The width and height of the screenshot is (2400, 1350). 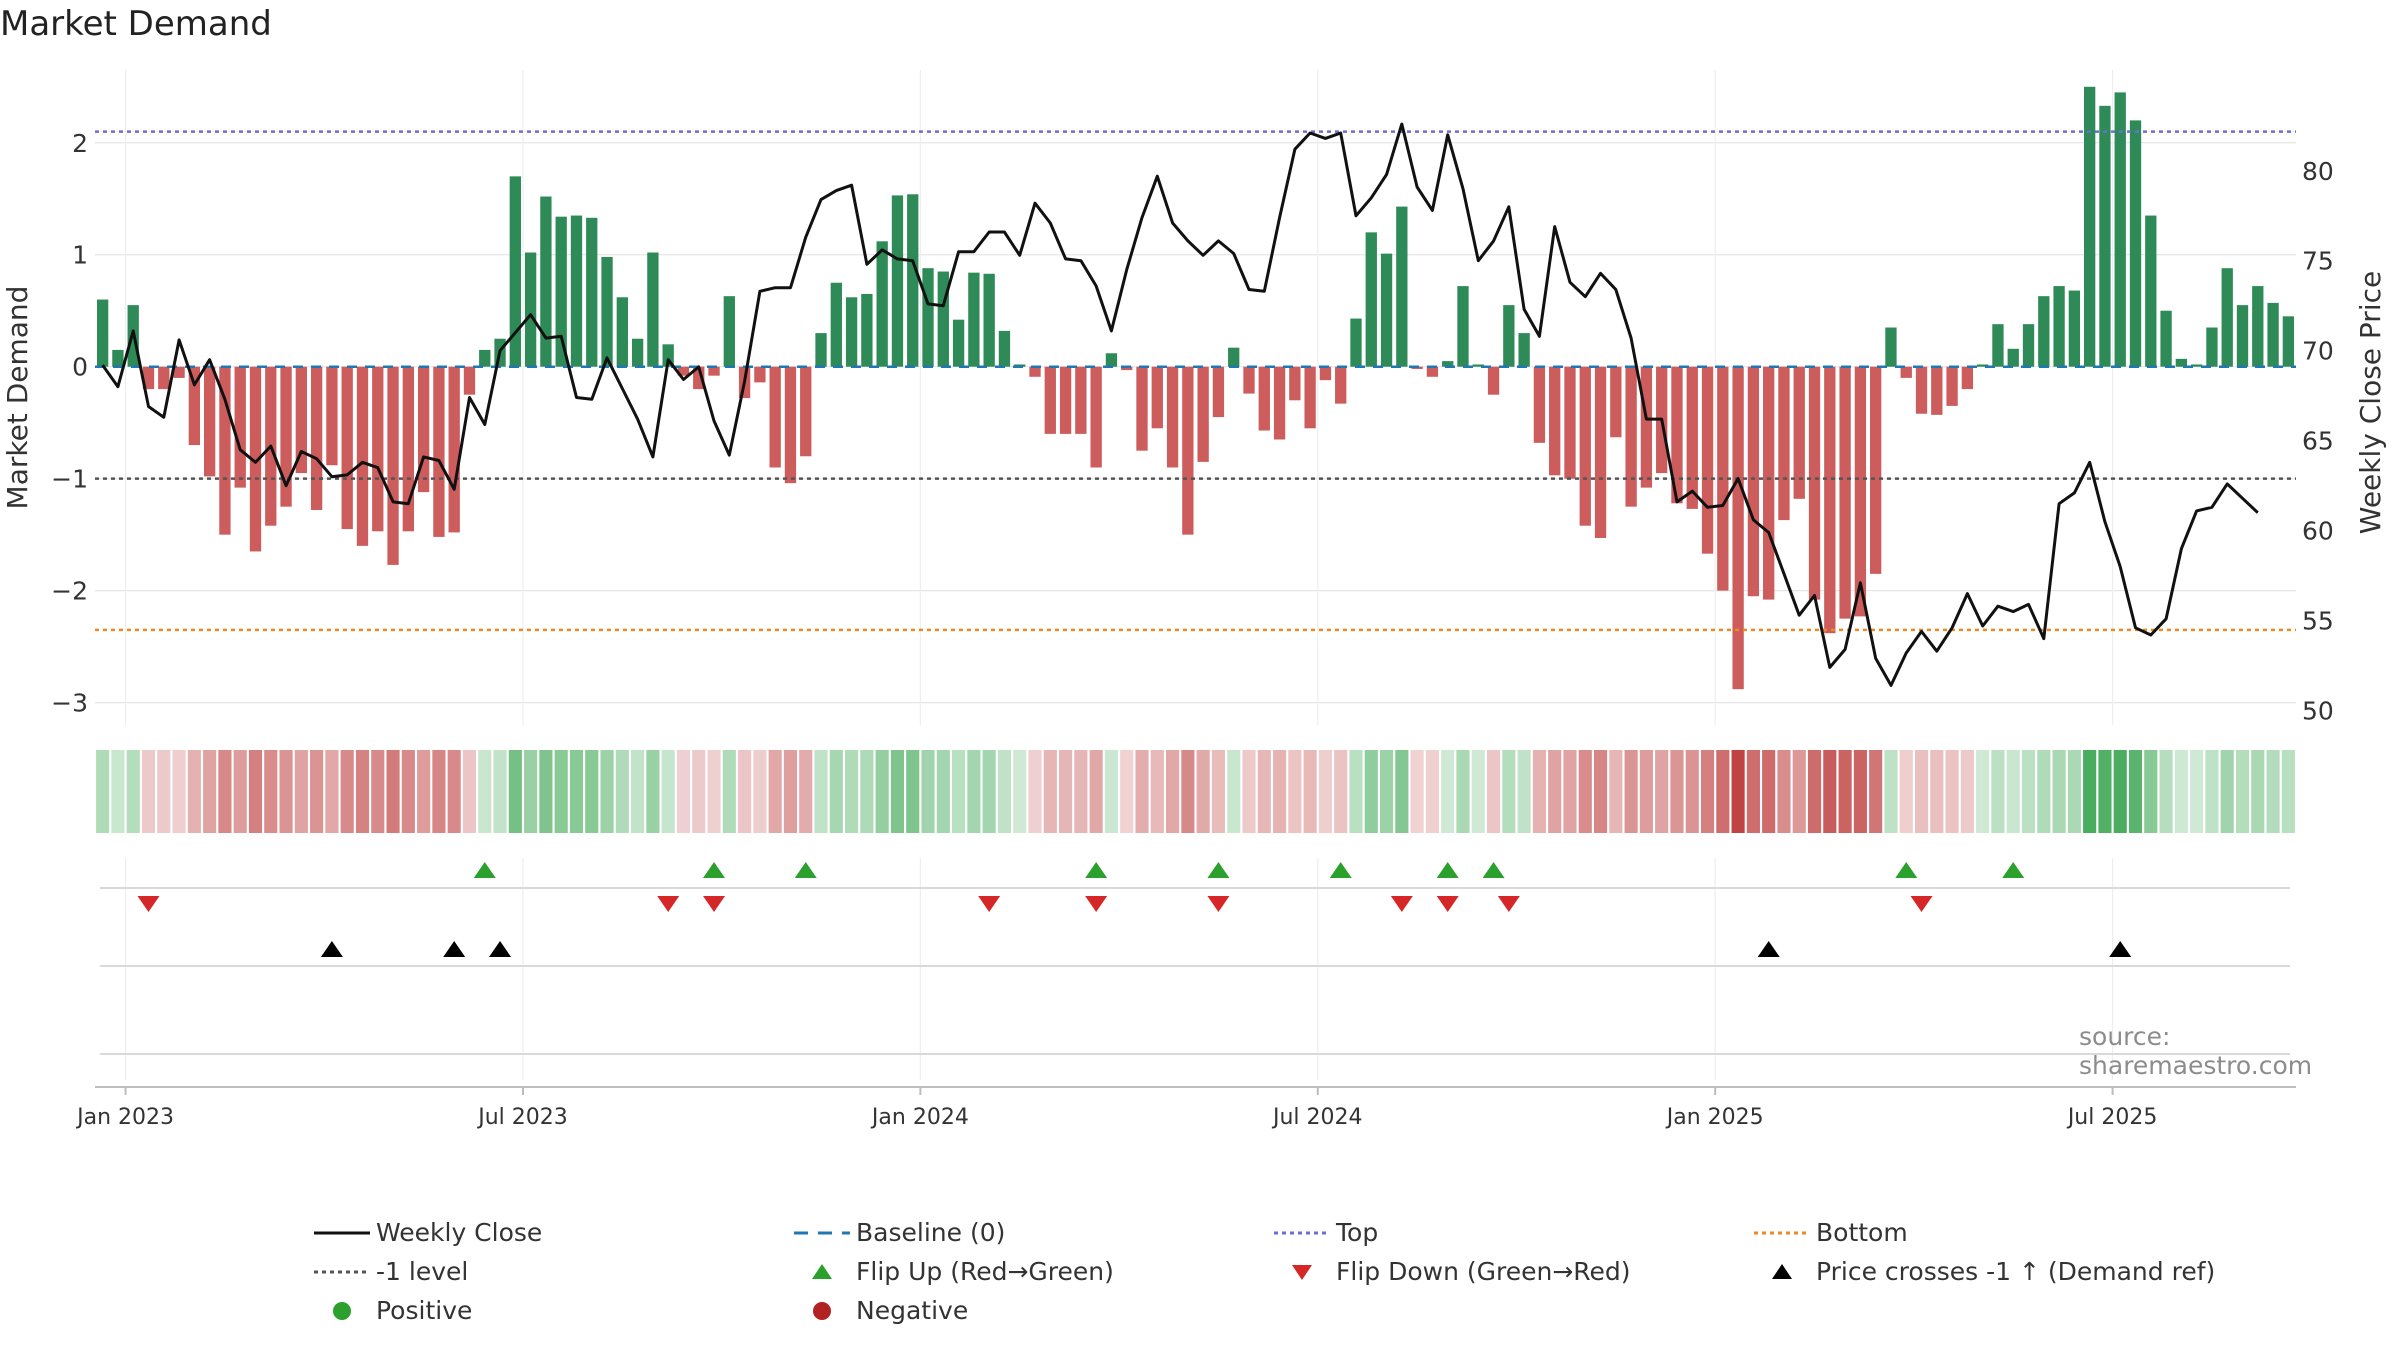 I want to click on legend-dotted-line-icon, so click(x=1302, y=1233).